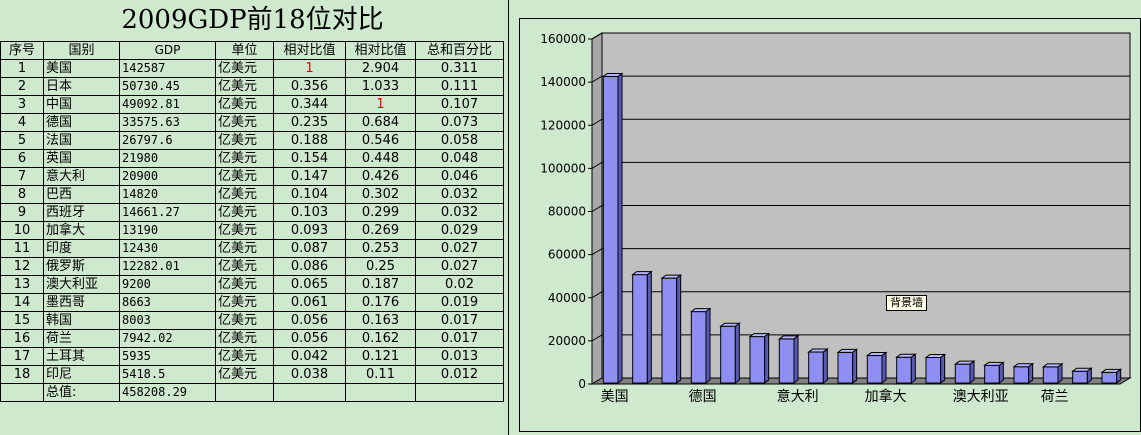 Image resolution: width=1141 pixels, height=435 pixels. What do you see at coordinates (167, 122) in the screenshot?
I see `cell-gdp: 33575.63` at bounding box center [167, 122].